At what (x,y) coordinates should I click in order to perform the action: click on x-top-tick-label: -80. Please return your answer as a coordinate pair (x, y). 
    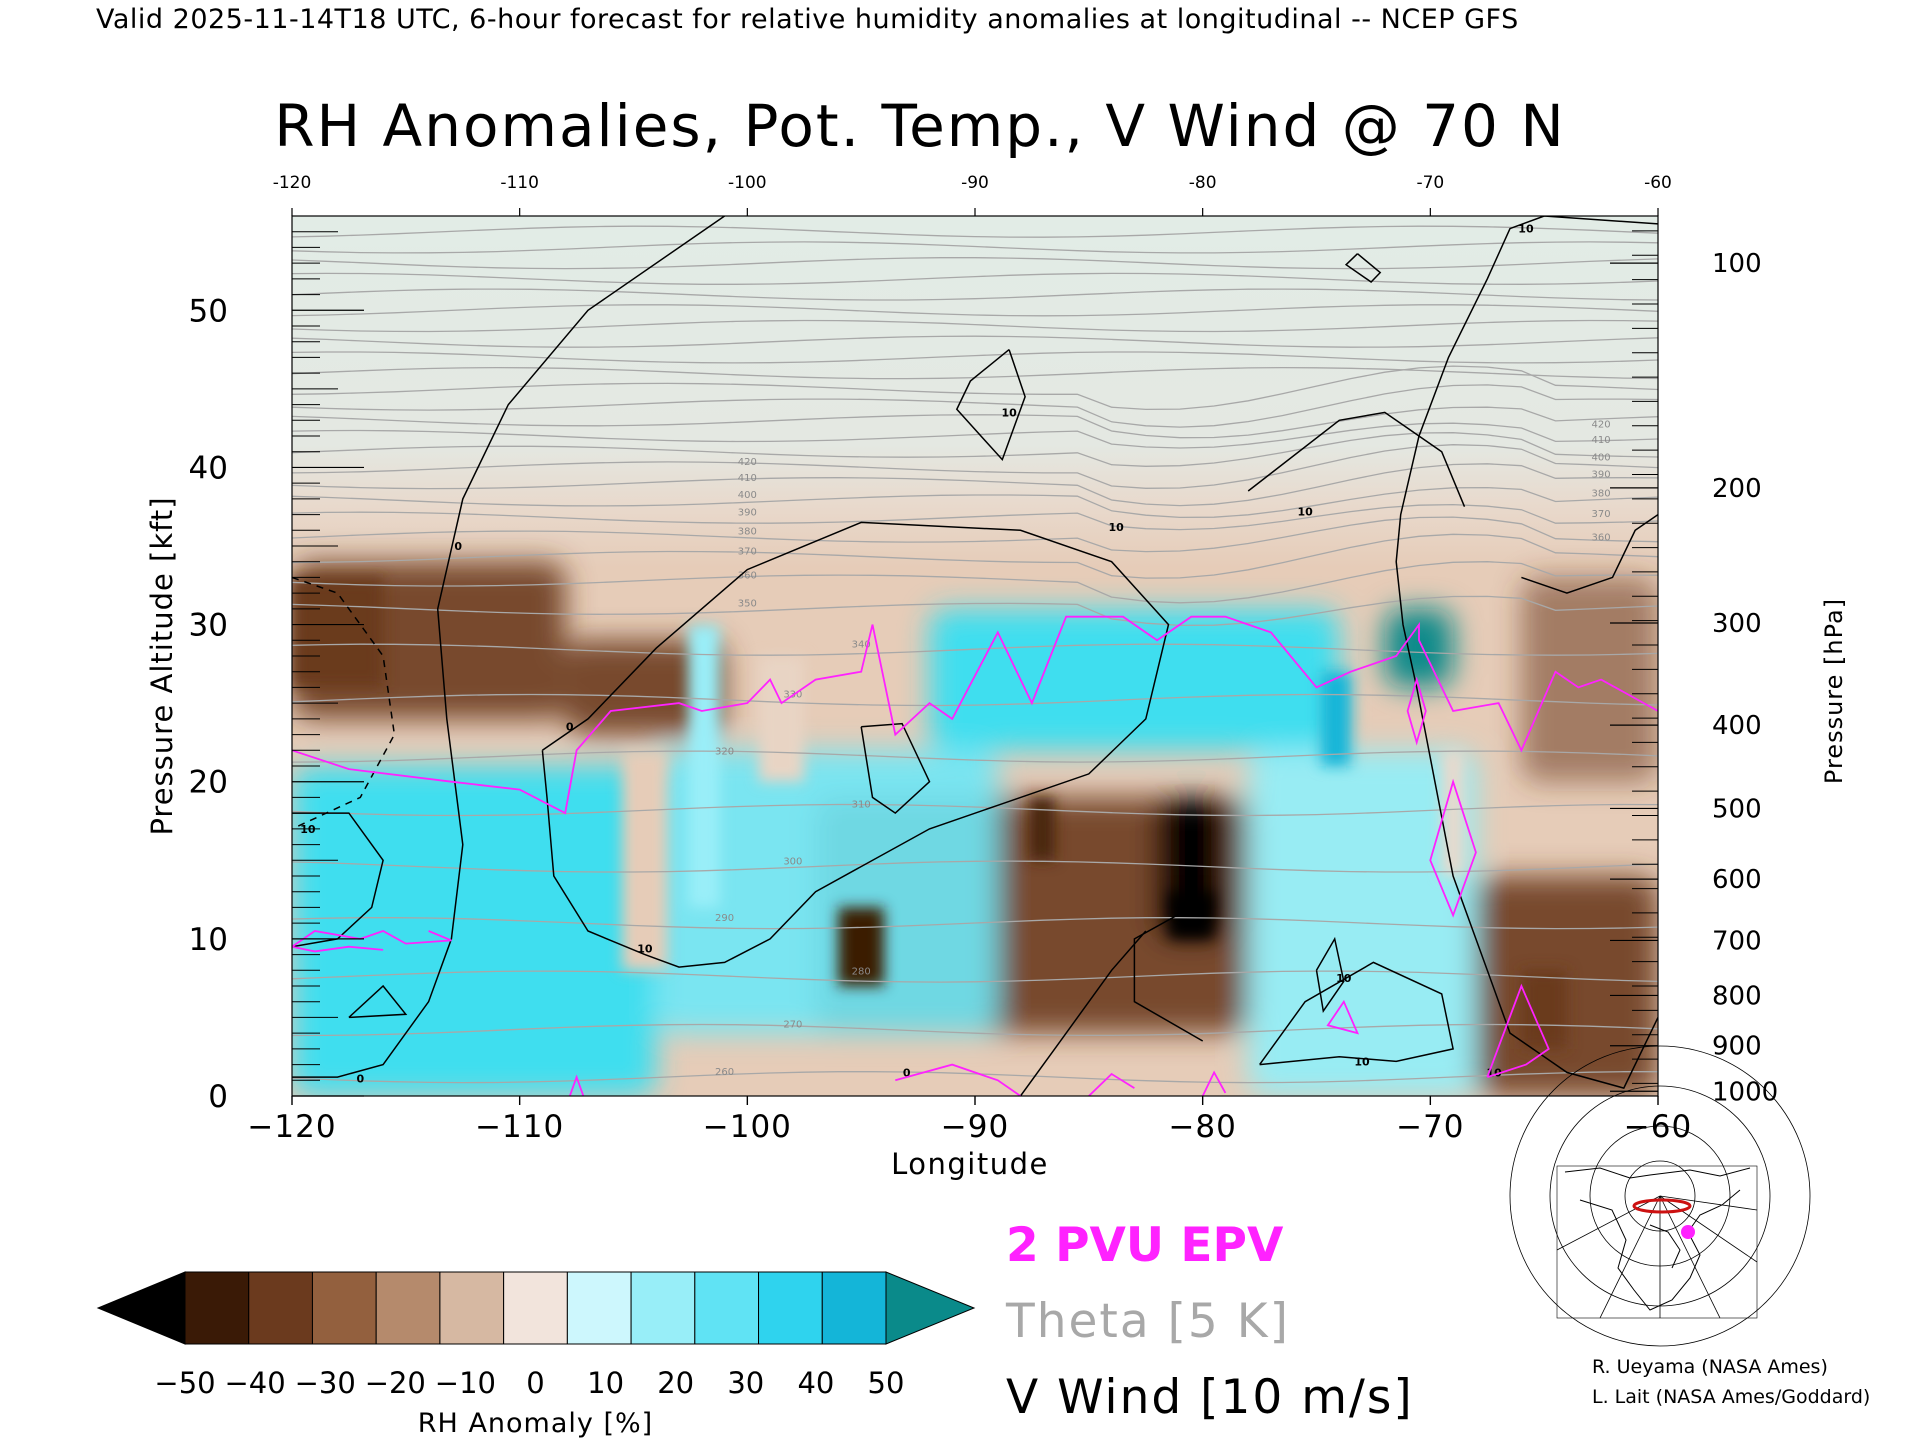
    Looking at the image, I should click on (1203, 183).